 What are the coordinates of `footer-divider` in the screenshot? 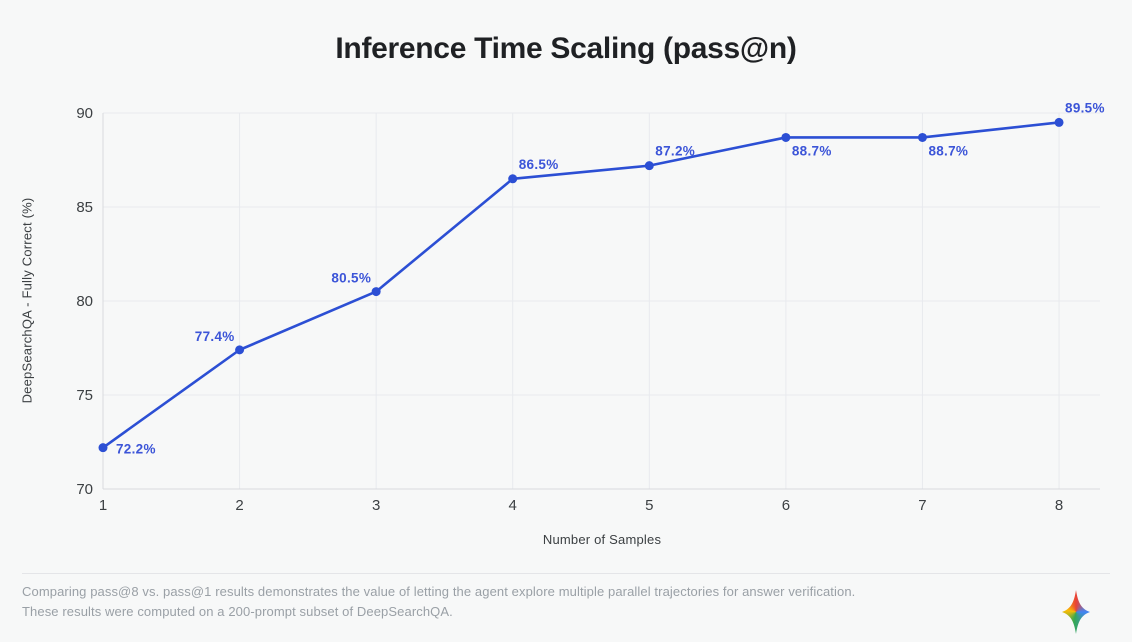 It's located at (566, 573).